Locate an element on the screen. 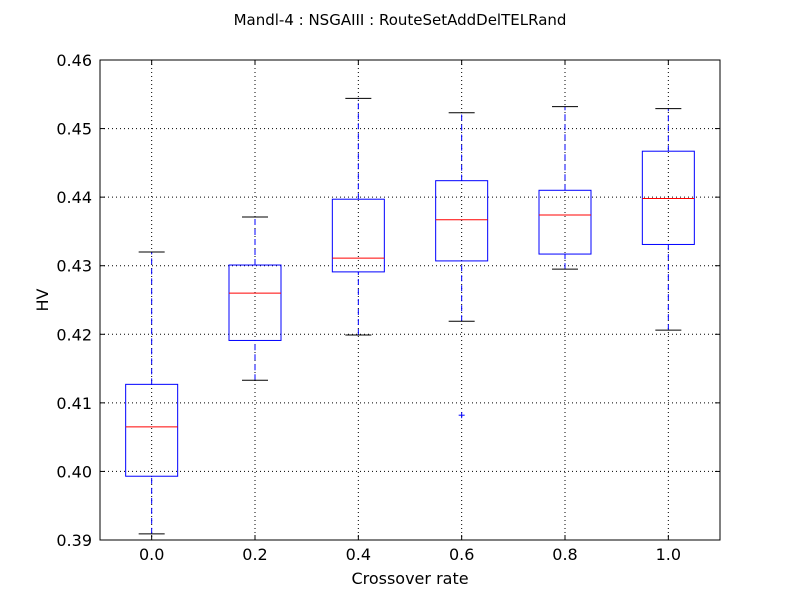  outlier-point is located at coordinates (461, 415).